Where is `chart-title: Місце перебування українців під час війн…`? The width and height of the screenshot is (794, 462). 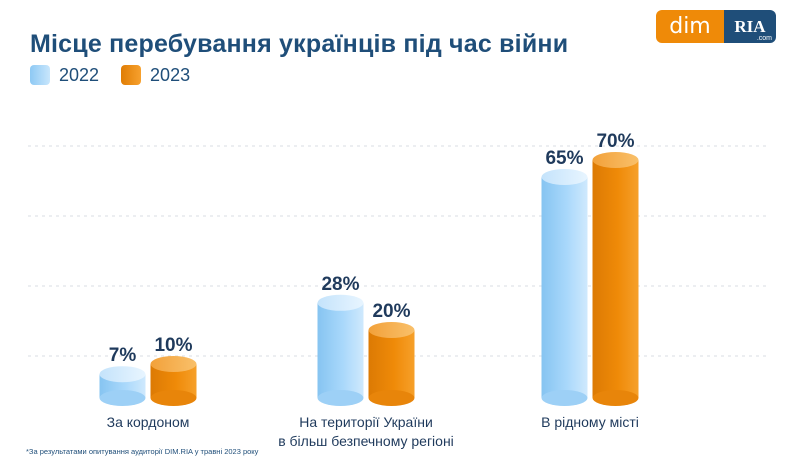 chart-title: Місце перебування українців під час війн… is located at coordinates (299, 44).